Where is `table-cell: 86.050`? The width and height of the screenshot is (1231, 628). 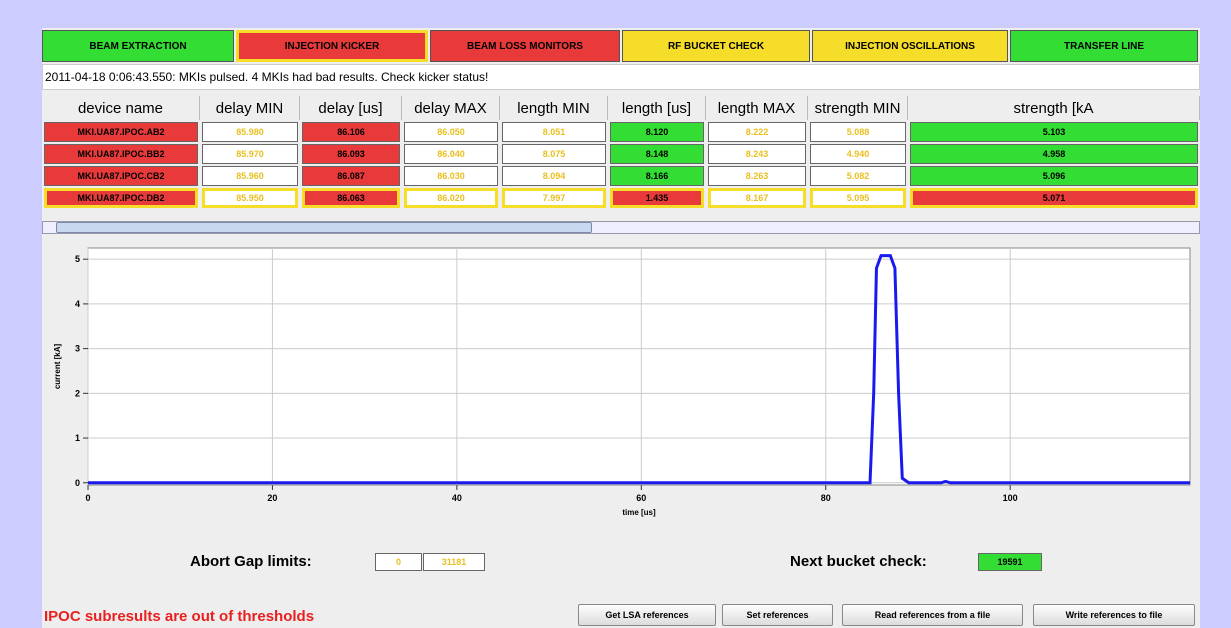 table-cell: 86.050 is located at coordinates (451, 132).